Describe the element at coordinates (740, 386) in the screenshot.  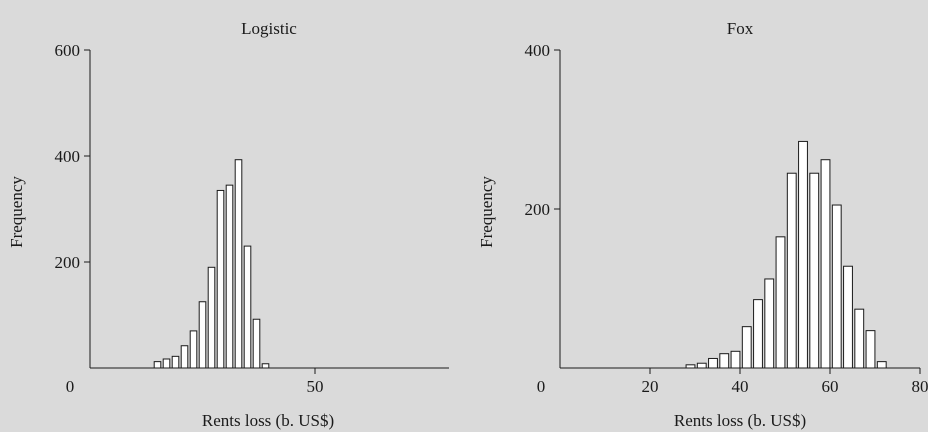
I see `x-tick-label: 40` at that location.